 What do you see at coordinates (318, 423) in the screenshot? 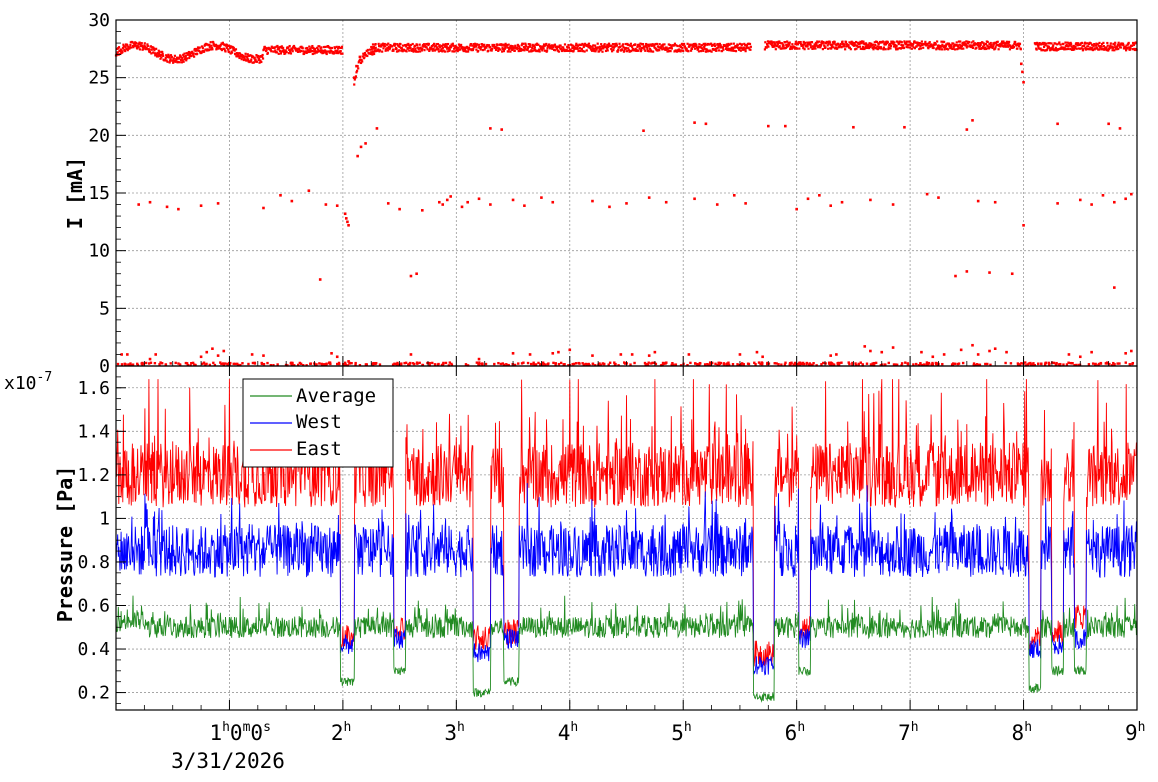
I see `legend: Average West East` at bounding box center [318, 423].